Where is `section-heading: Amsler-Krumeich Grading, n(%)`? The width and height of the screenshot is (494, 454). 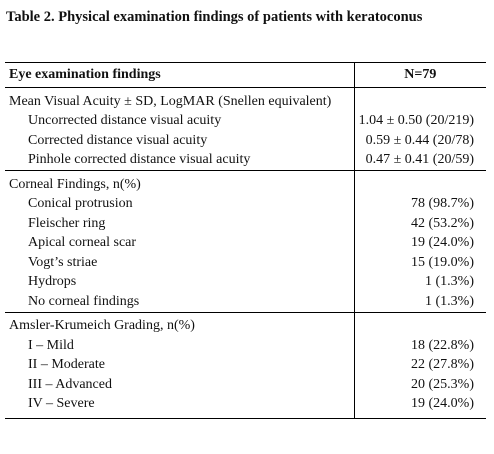
section-heading: Amsler-Krumeich Grading, n(%) is located at coordinates (180, 323).